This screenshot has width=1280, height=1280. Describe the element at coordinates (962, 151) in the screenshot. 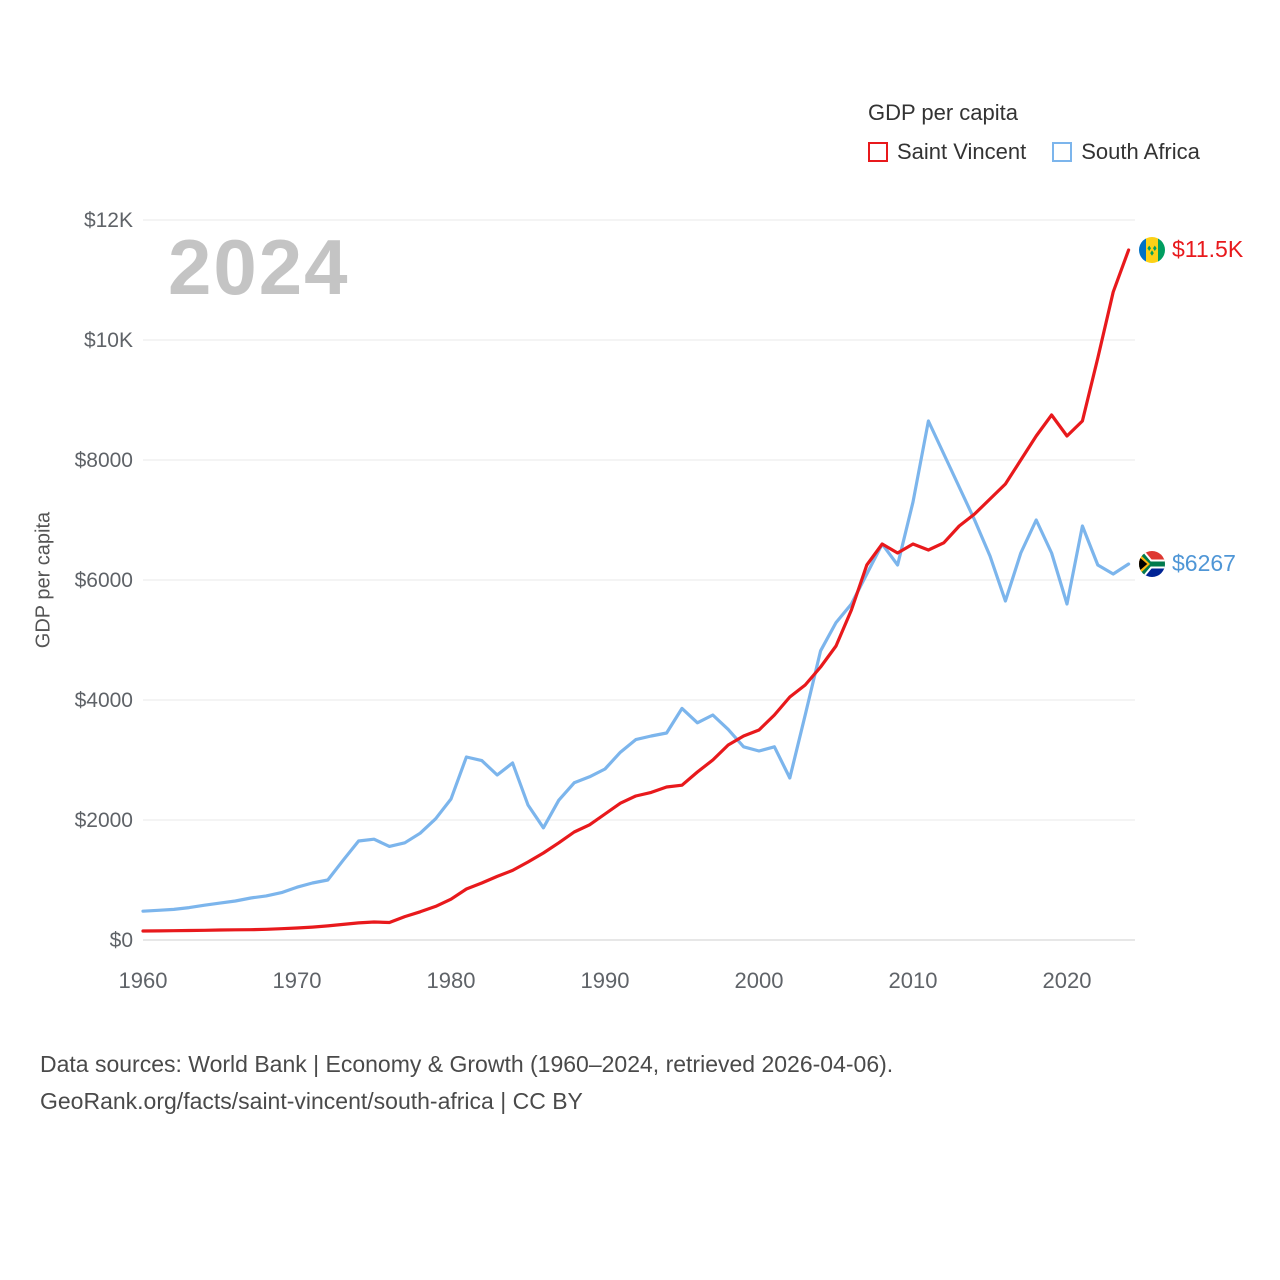

I see `legend-label-saint-vincent: Saint Vincent` at that location.